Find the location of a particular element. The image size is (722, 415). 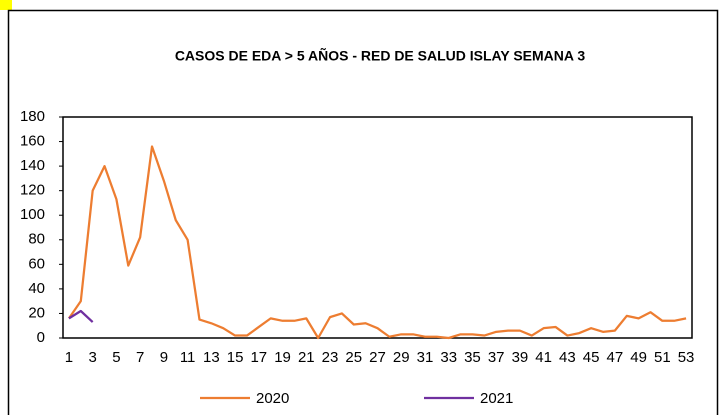

y-tick-label: 40 is located at coordinates (36, 288).